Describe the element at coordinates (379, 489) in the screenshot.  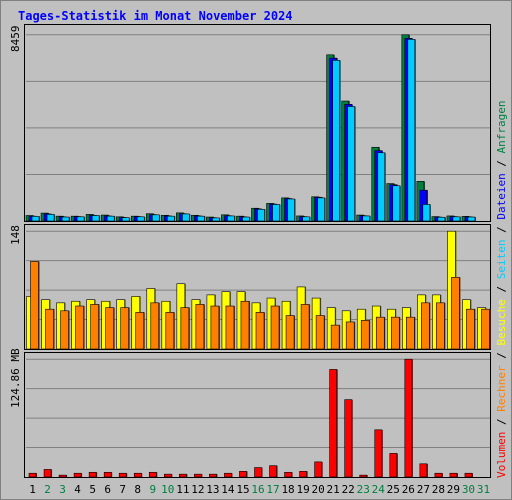
I see `x-tick-label: 24` at that location.